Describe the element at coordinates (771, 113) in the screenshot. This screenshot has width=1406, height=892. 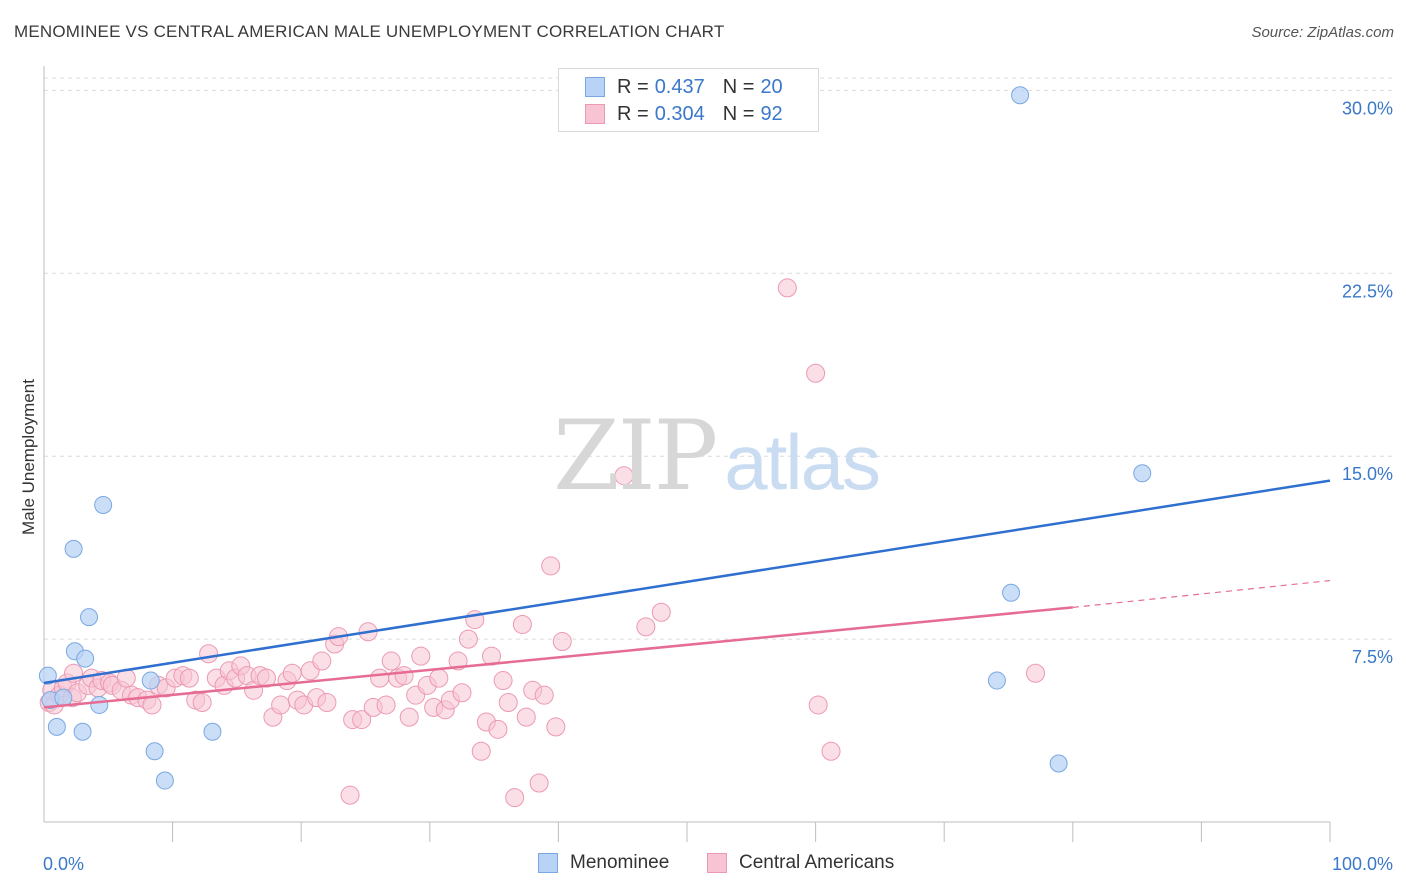
I see `n-value: 92` at that location.